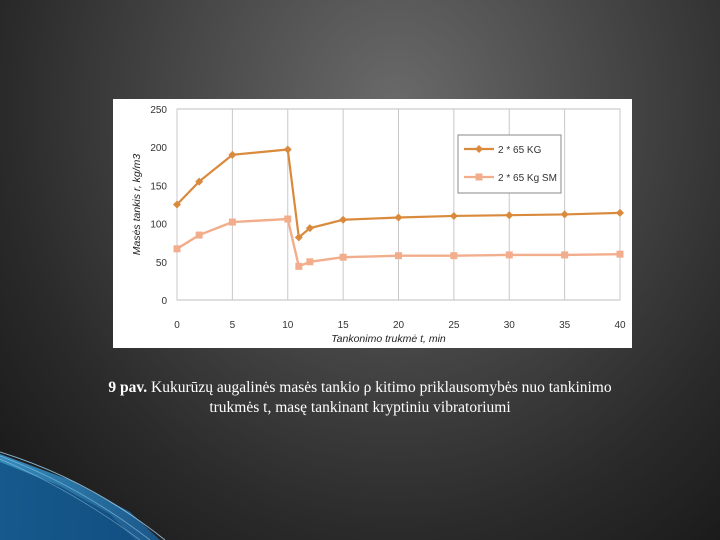  I want to click on decorative-swoosh, so click(83, 495).